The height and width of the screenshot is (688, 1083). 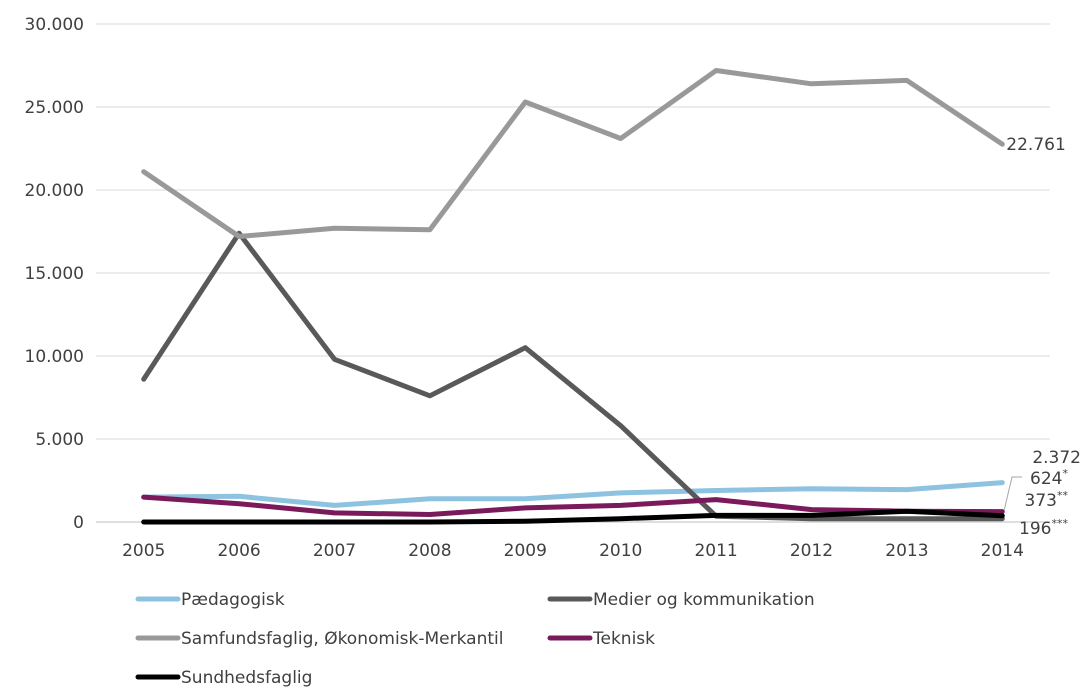 I want to click on x-tick-label: 2009, so click(x=525, y=551).